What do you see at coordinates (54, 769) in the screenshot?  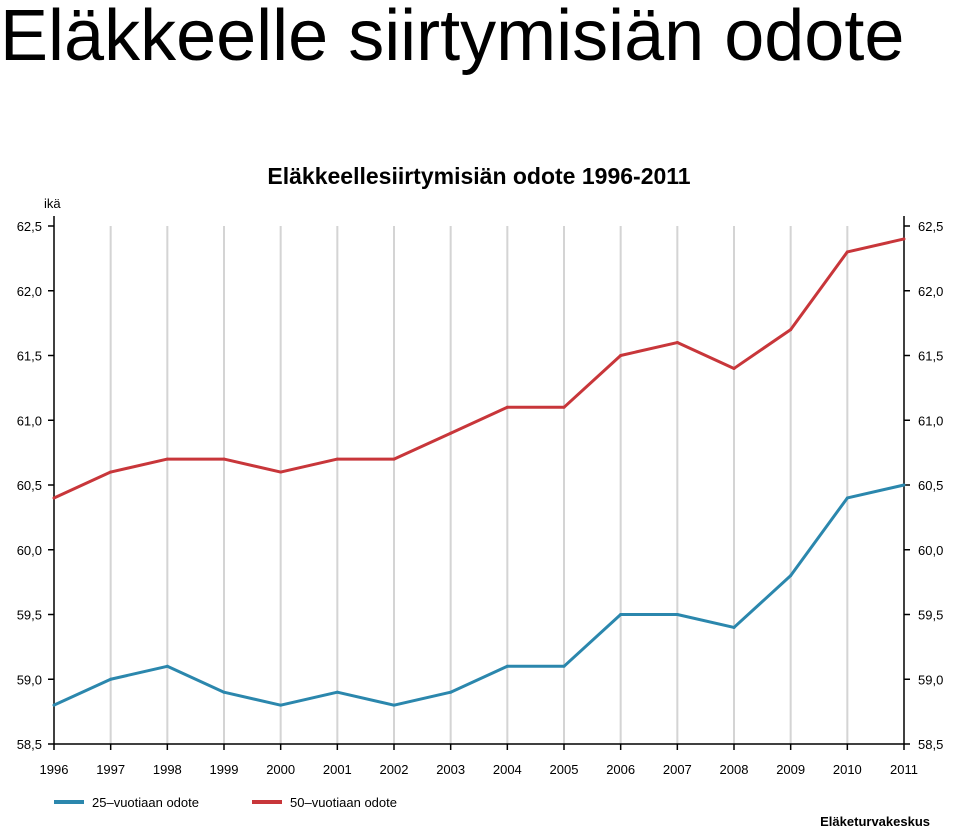 I see `x-tick-label: 1996` at bounding box center [54, 769].